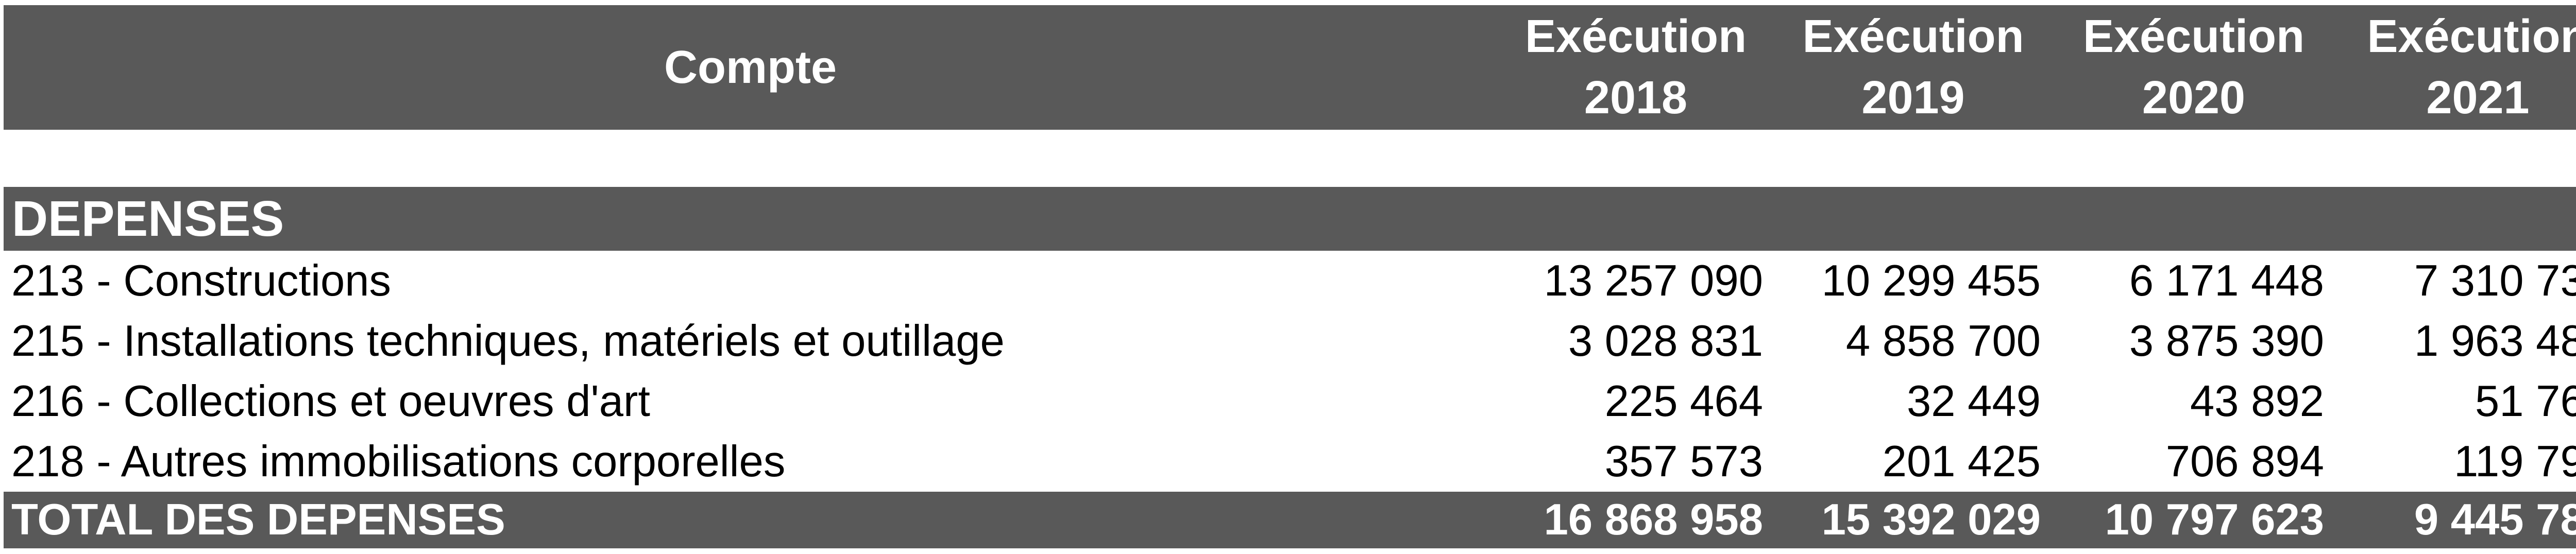 This screenshot has height=554, width=2576. What do you see at coordinates (1636, 98) in the screenshot?
I see `header-year-2018-line2: 2018` at bounding box center [1636, 98].